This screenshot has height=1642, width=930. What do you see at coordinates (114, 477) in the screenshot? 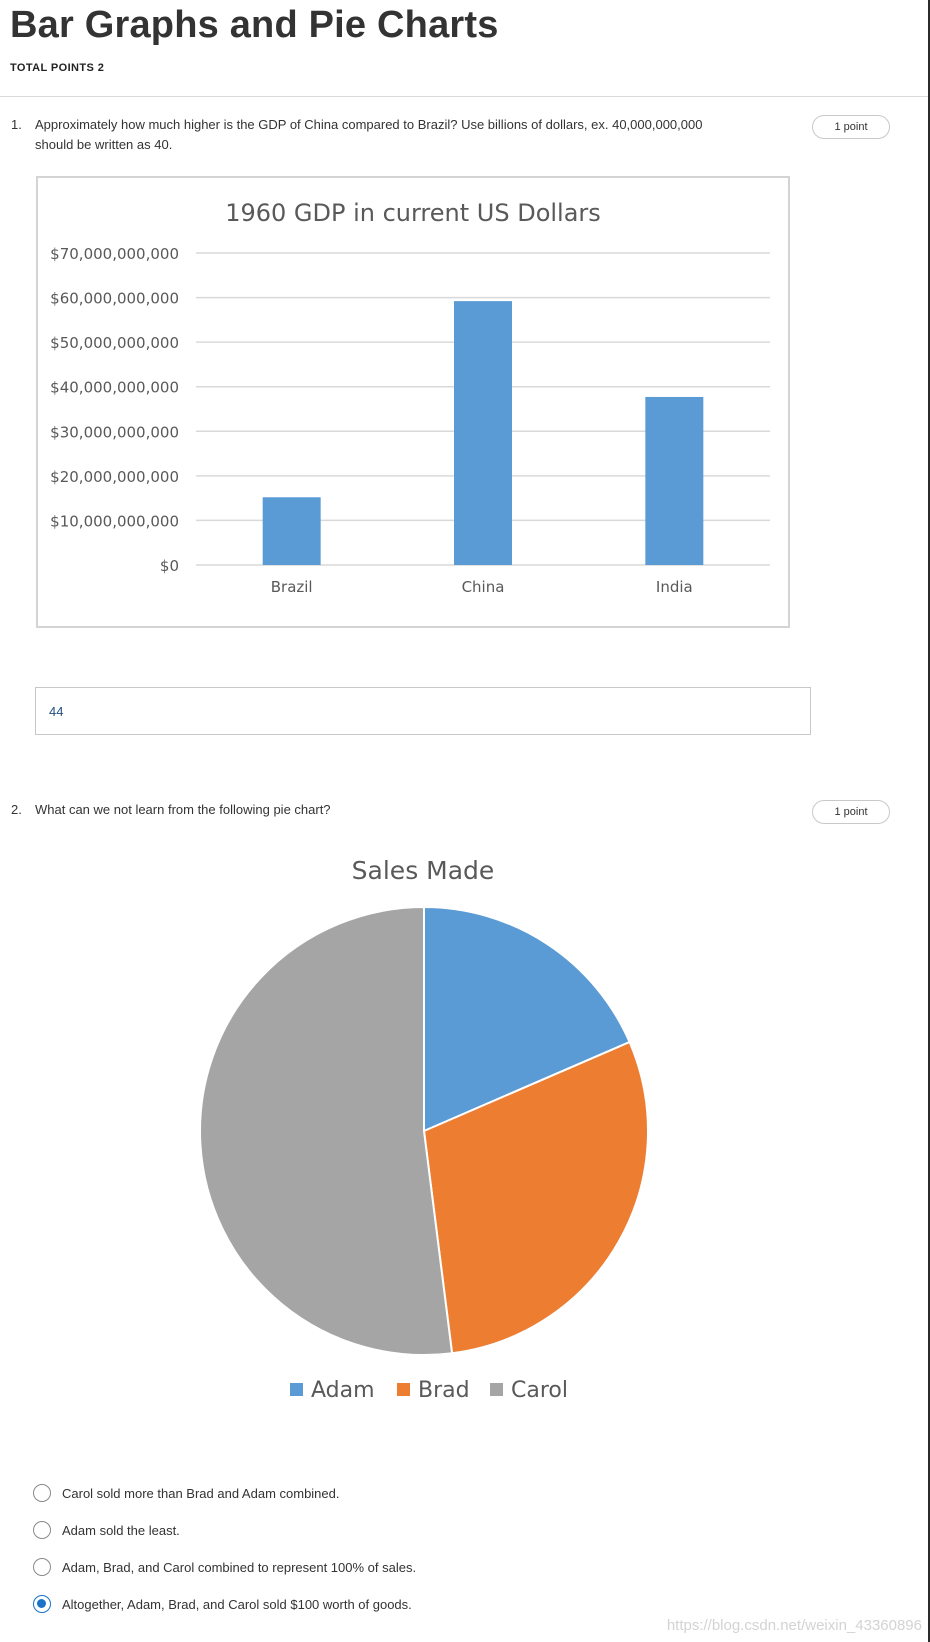
I see `bar-chart-y-tick-label: $20,000,000,000` at bounding box center [114, 477].